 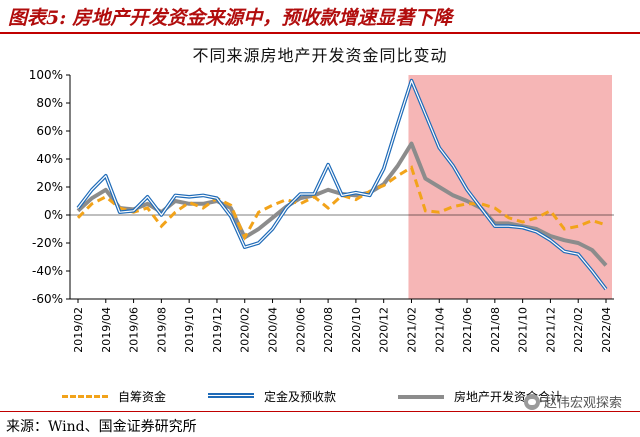 I want to click on source-note: 来源：Wind、国金证券研究所, so click(x=320, y=424).